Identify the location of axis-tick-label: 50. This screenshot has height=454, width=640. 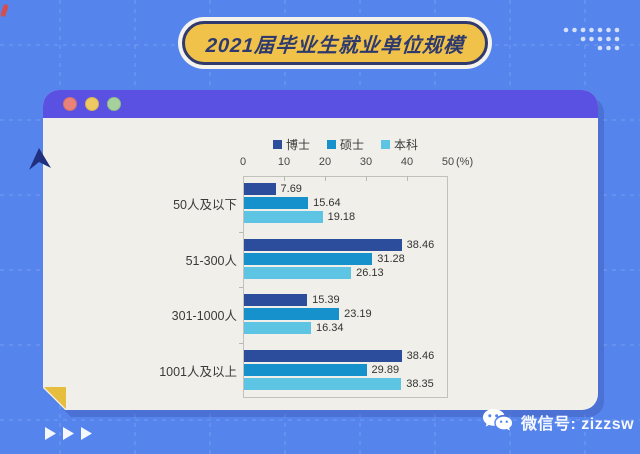
(448, 162).